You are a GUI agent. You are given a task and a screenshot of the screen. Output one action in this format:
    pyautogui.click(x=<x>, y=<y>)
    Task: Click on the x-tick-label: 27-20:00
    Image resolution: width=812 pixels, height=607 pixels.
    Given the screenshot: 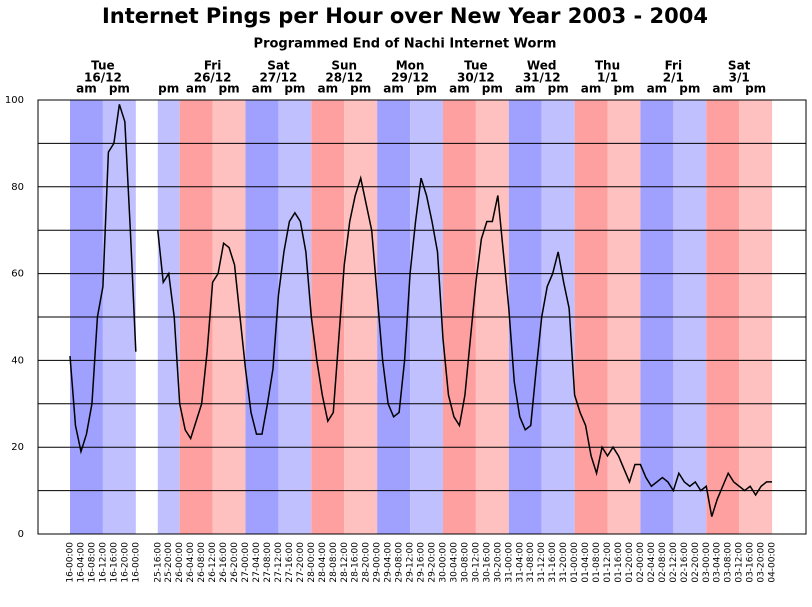 What is the action you would take?
    pyautogui.click(x=301, y=562)
    